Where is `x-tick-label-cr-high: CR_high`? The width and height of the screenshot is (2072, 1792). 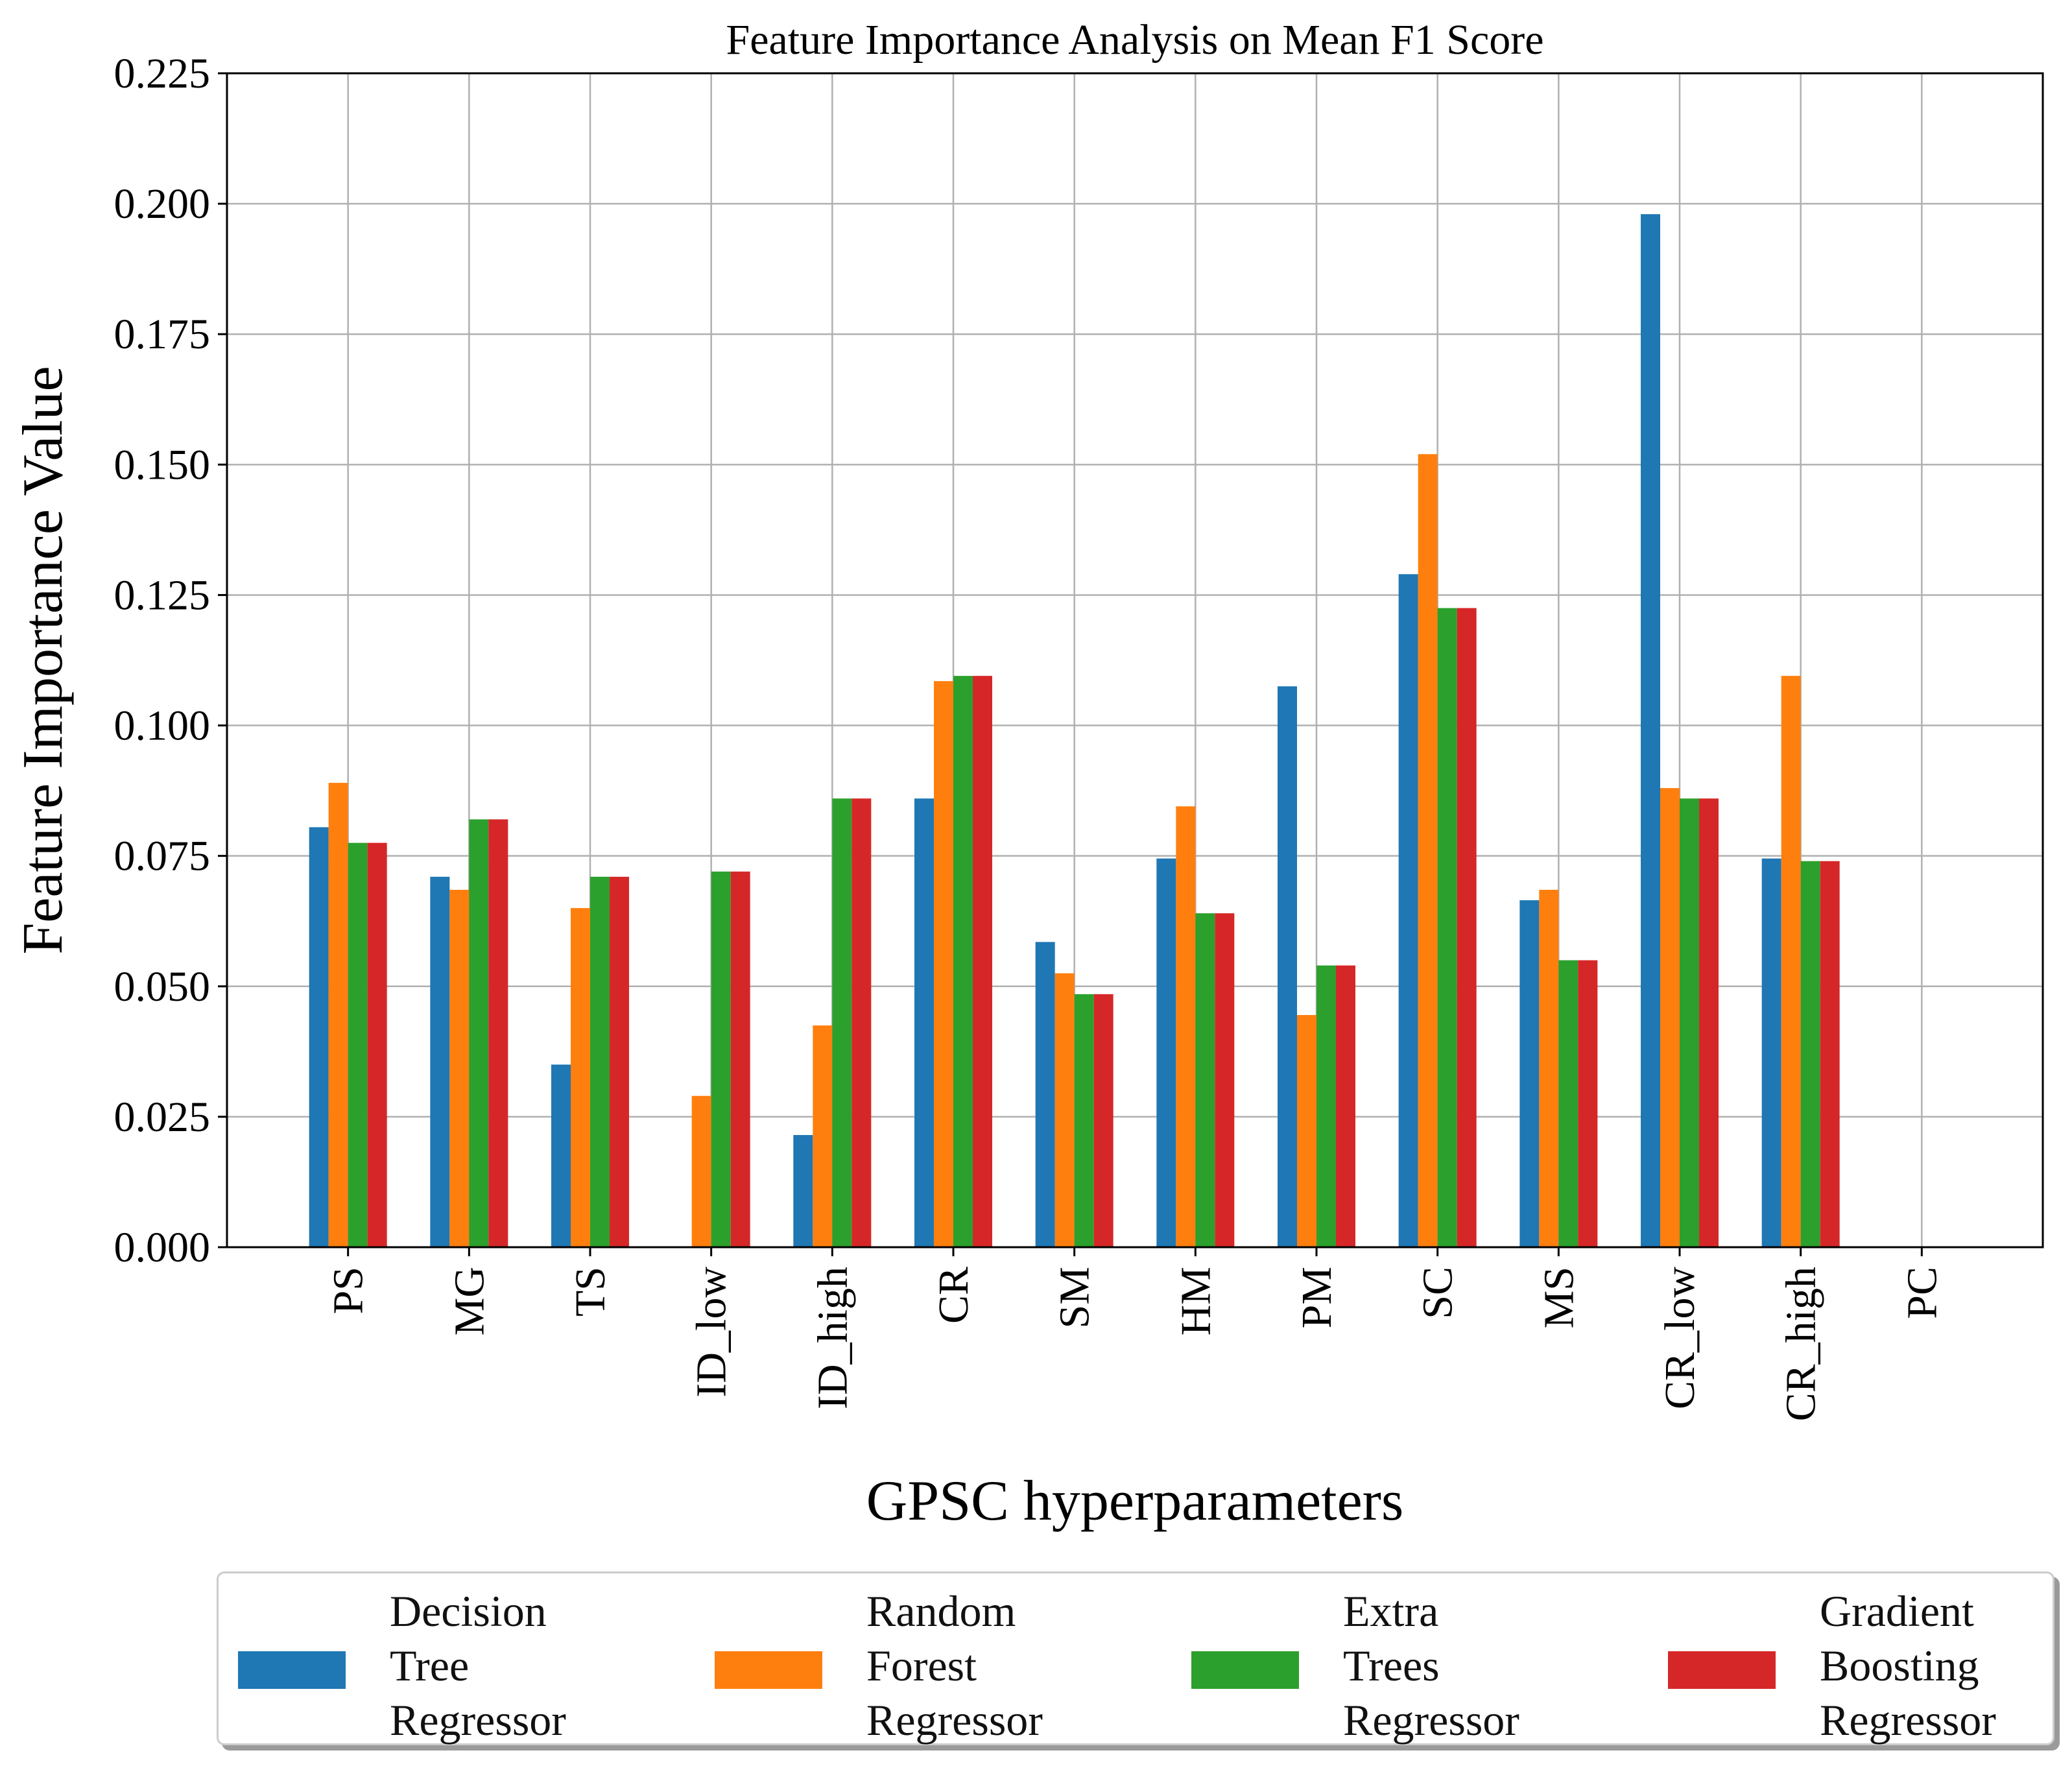
x-tick-label-cr-high: CR_high is located at coordinates (1802, 1344).